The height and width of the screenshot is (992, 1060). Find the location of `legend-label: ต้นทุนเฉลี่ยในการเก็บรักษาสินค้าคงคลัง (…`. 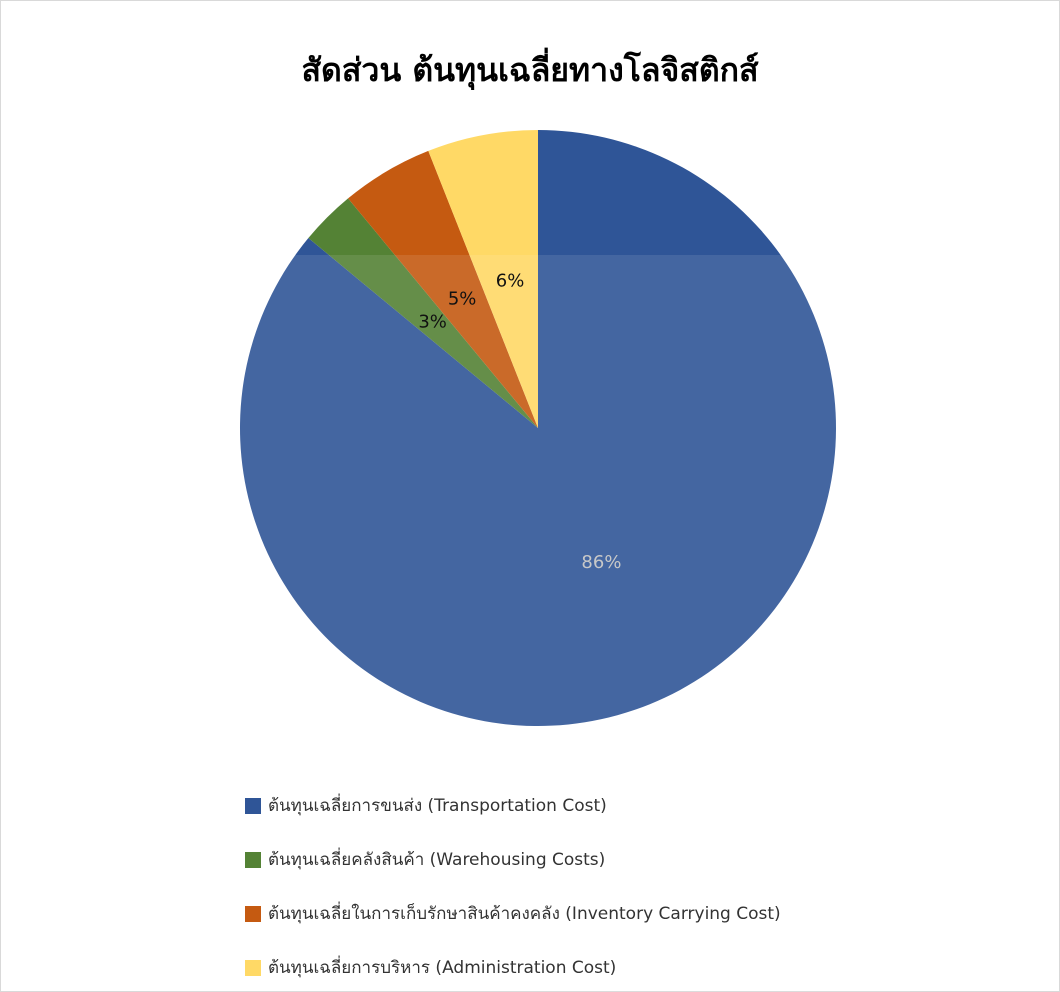

legend-label: ต้นทุนเฉลี่ยในการเก็บรักษาสินค้าคงคลัง (… is located at coordinates (524, 912).